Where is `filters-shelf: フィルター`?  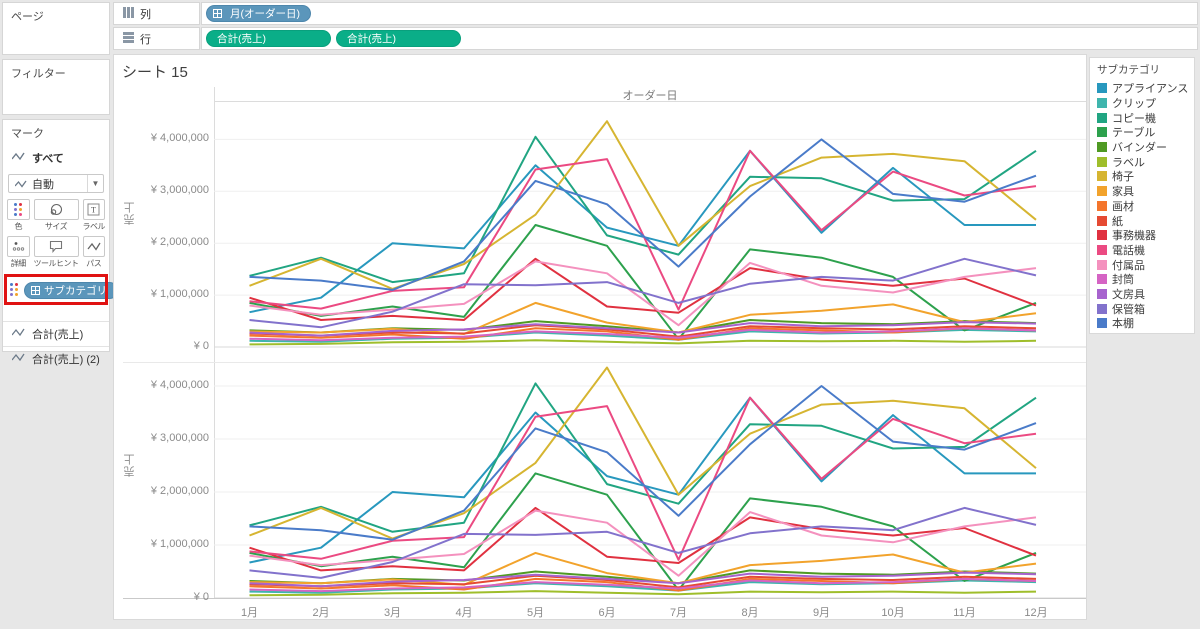
filters-shelf: フィルター is located at coordinates (56, 87).